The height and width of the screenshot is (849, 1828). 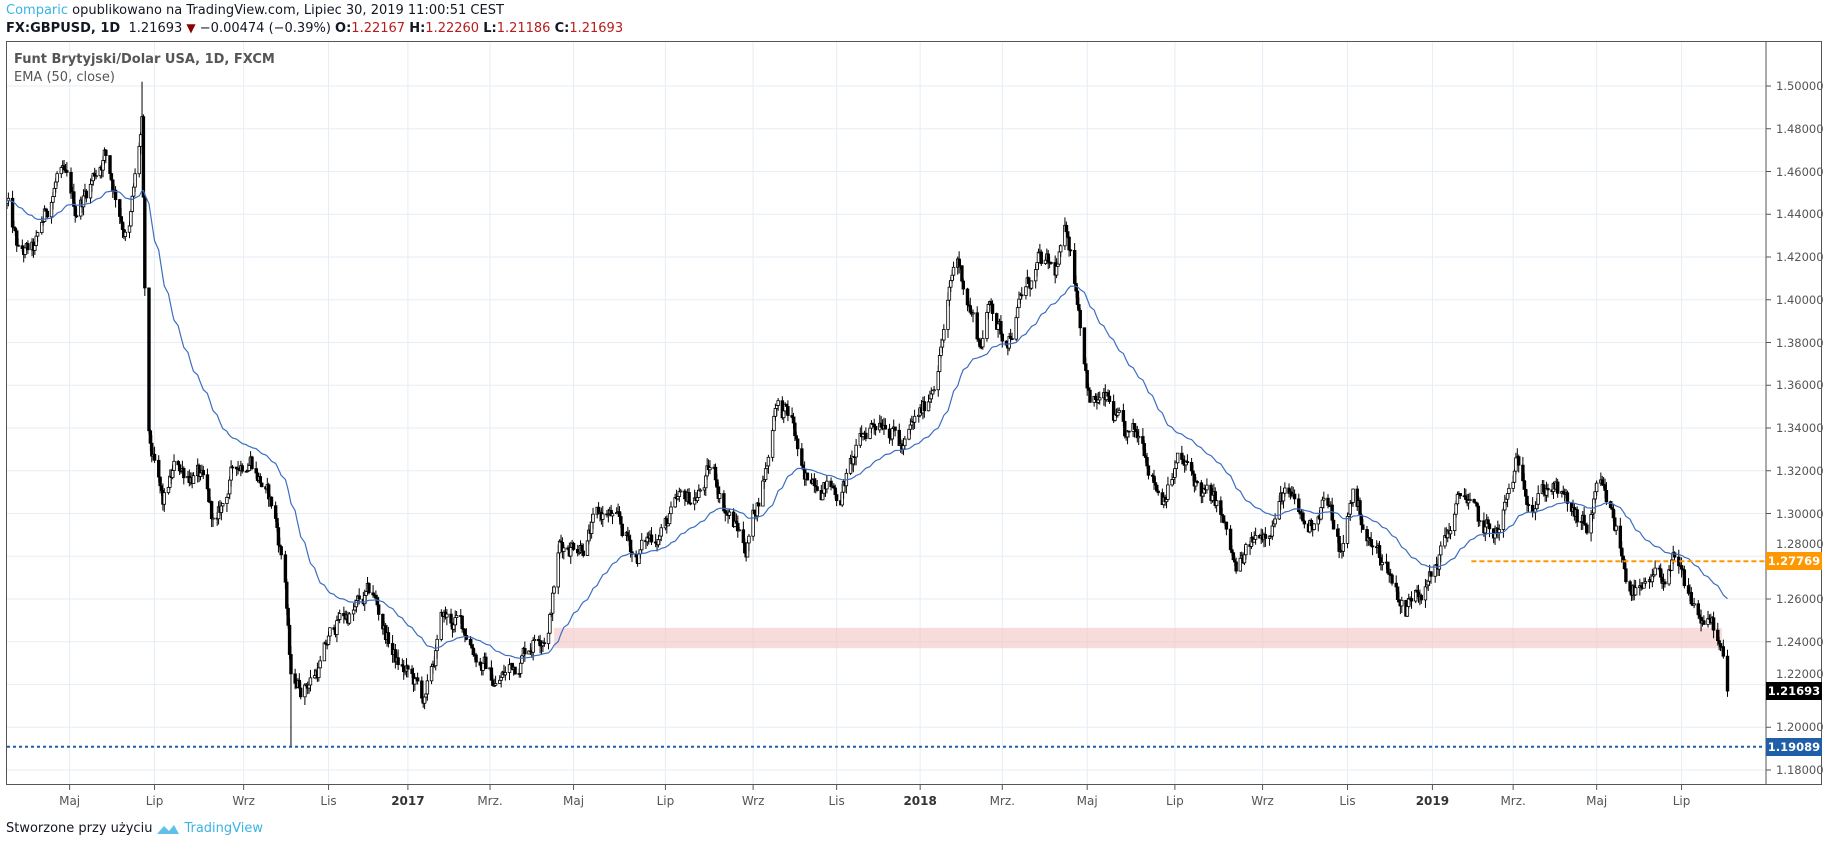 I want to click on time-tick-label: Lis, so click(x=328, y=801).